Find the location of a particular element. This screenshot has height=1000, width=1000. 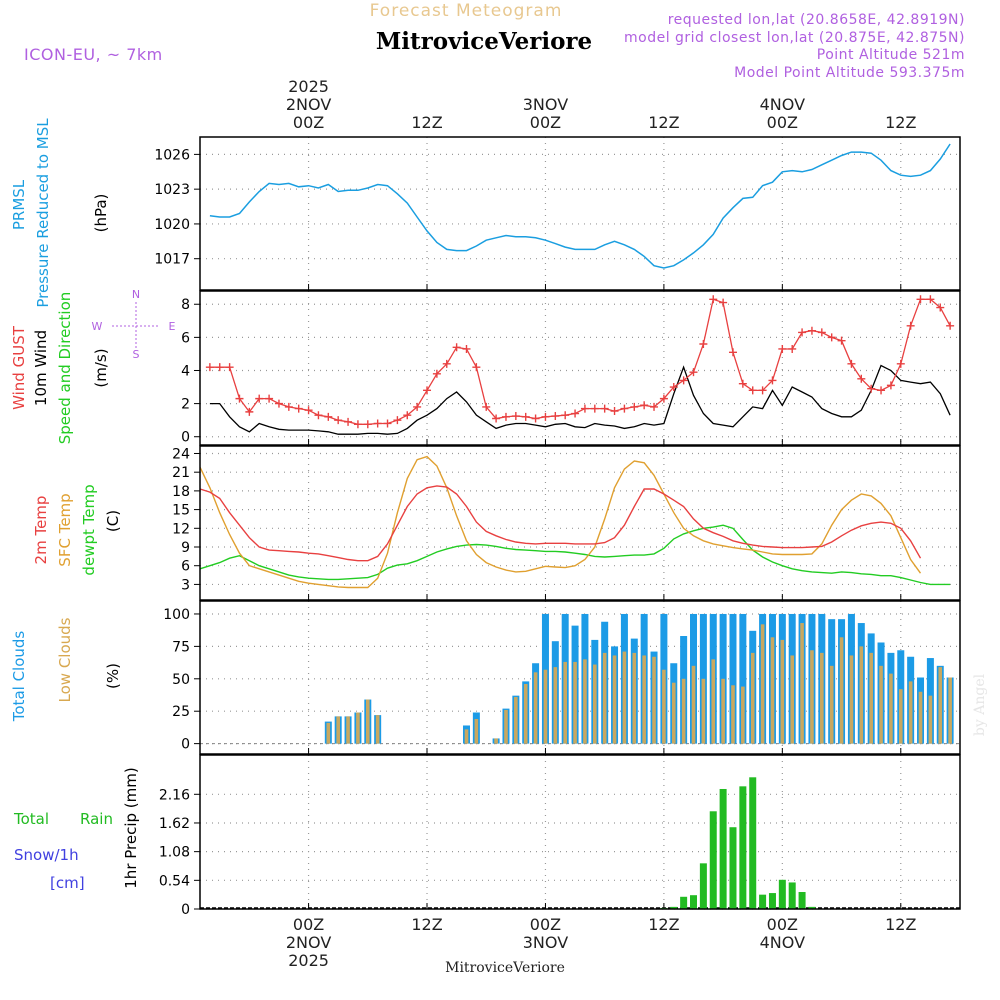

temp-labels: 2m Temp SFC Temp dewpt Temp (C) is located at coordinates (77, 529).